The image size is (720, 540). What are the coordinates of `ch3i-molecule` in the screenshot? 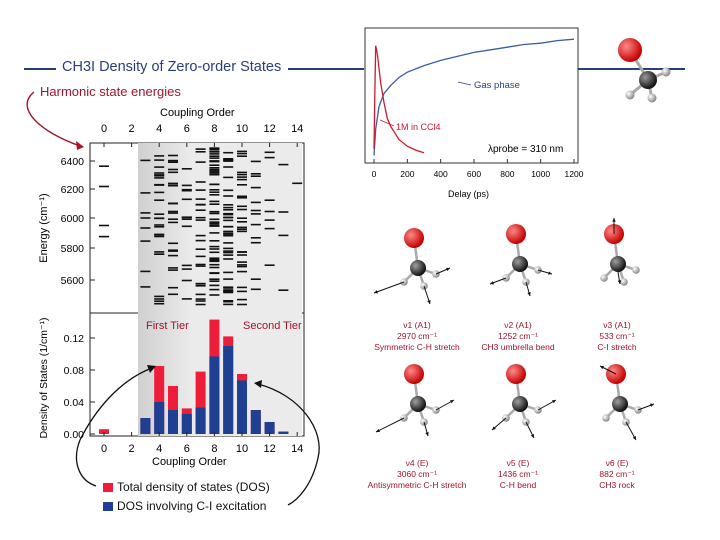 It's located at (644, 70).